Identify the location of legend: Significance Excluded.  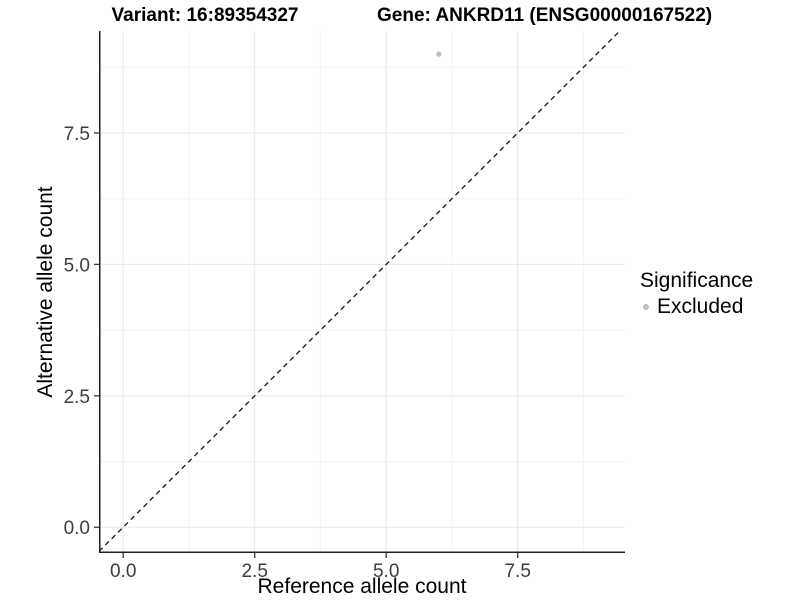
(696, 294).